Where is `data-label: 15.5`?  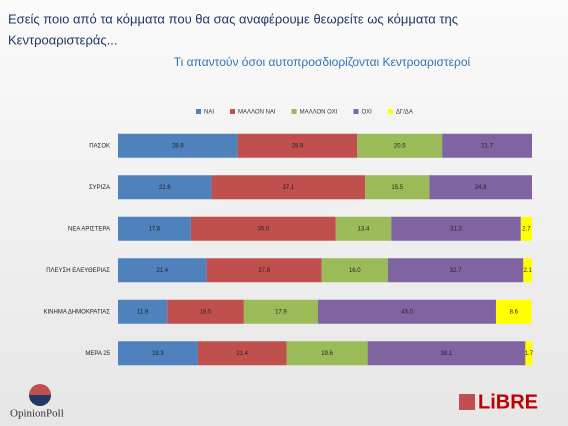 data-label: 15.5 is located at coordinates (397, 188).